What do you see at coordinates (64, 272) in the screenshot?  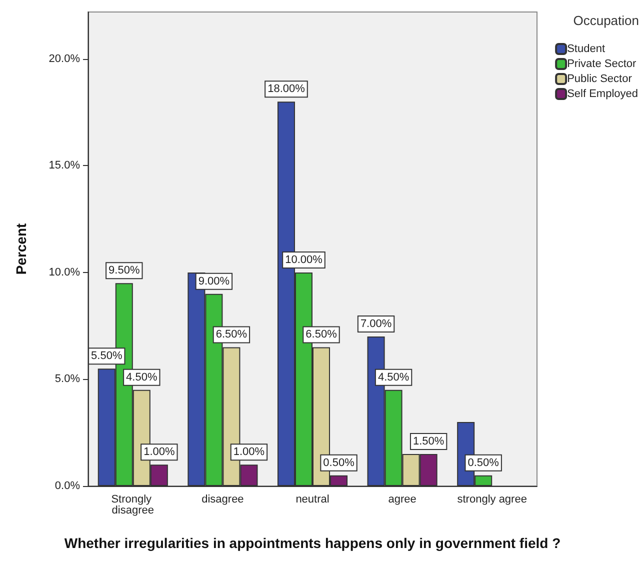 I see `y-tick-label: 10.0%` at bounding box center [64, 272].